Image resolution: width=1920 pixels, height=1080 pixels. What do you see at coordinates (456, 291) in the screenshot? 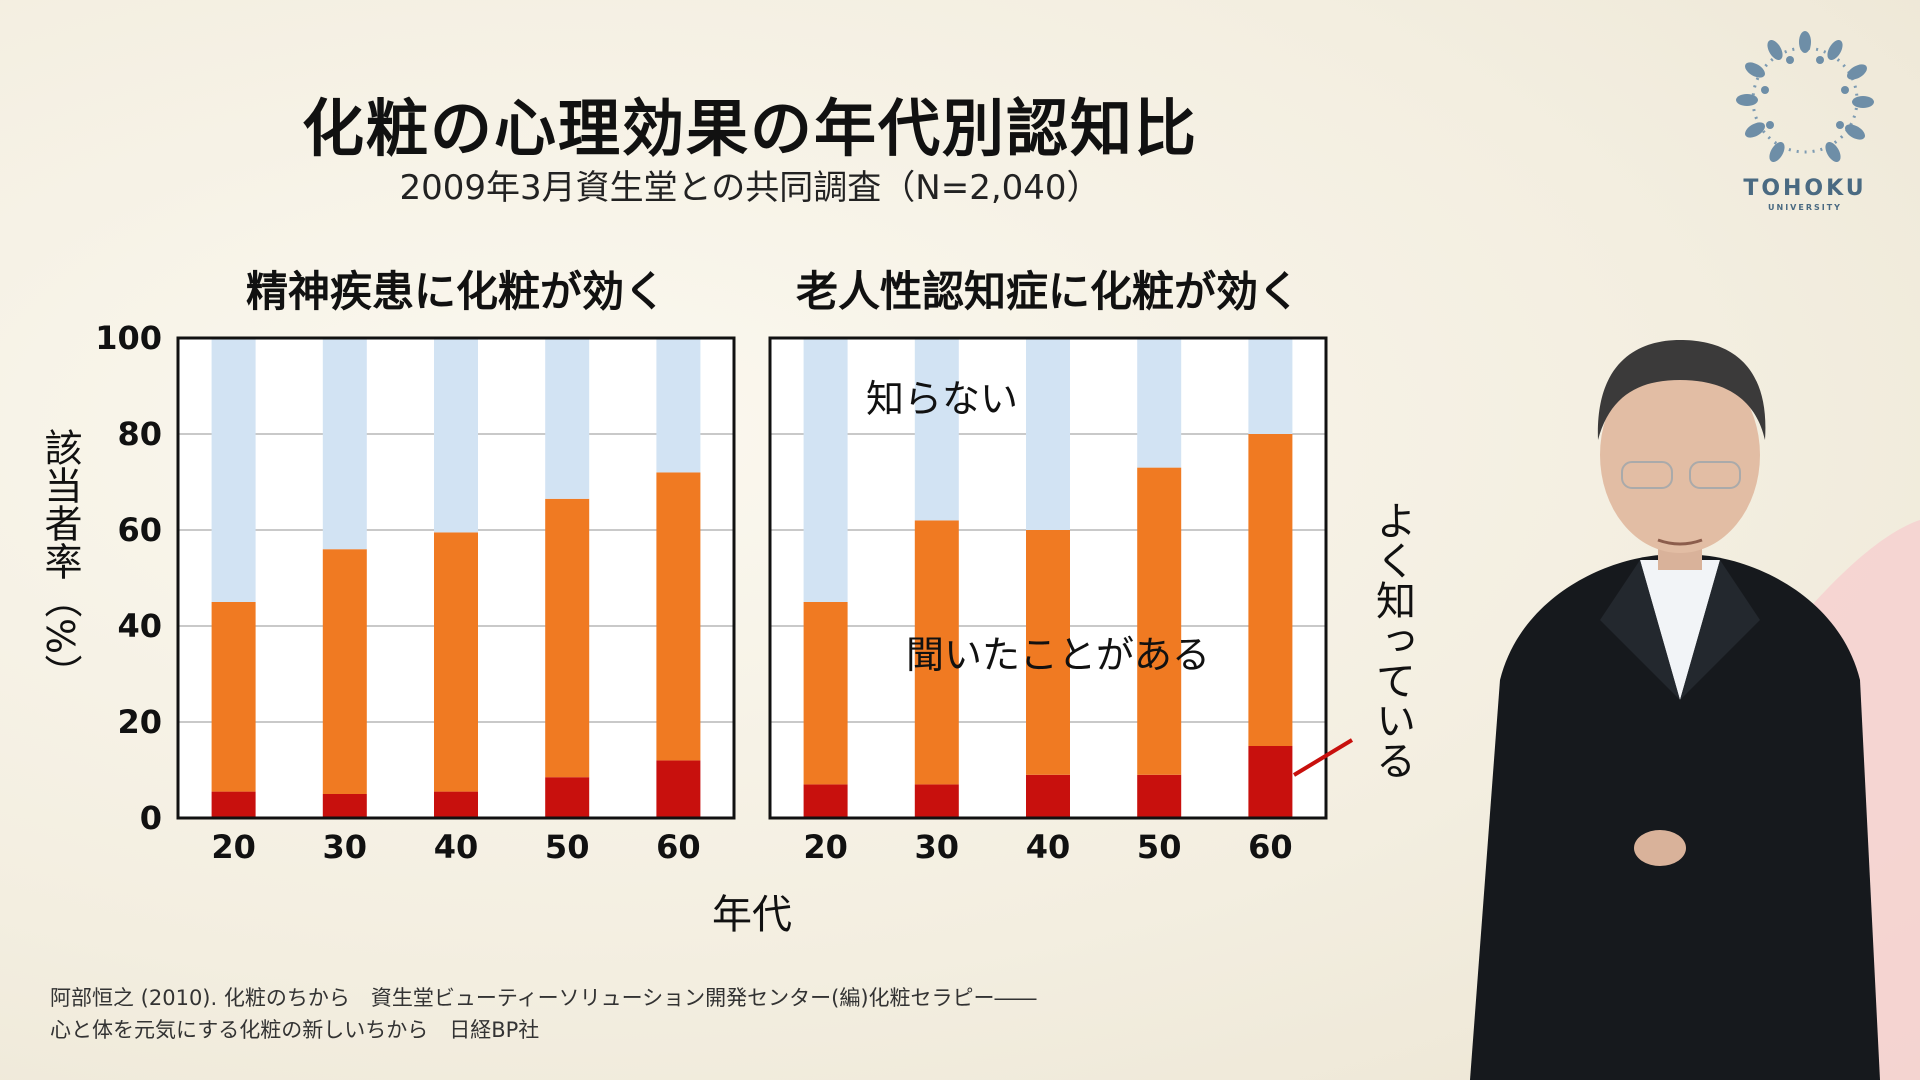
I see `chart-title-1: 精神疾患に化粧が効く` at bounding box center [456, 291].